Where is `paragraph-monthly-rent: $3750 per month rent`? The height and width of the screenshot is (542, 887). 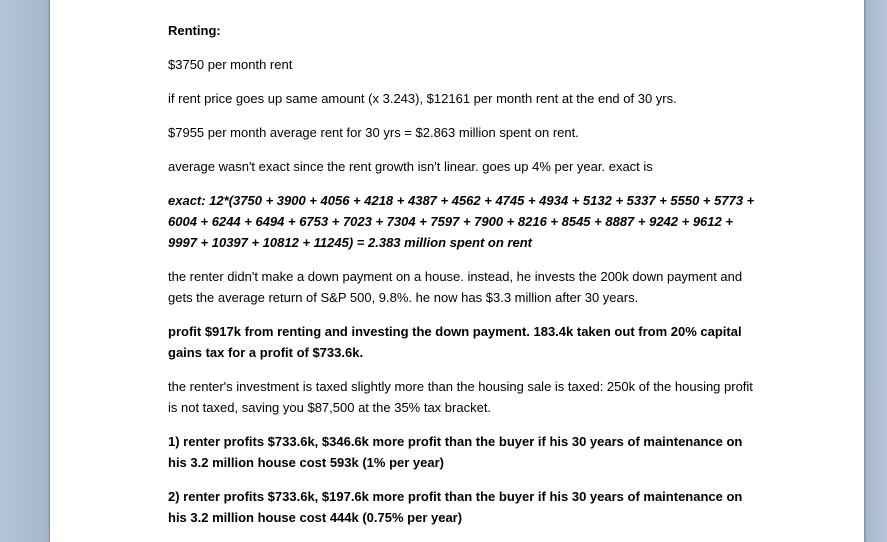 paragraph-monthly-rent: $3750 per month rent is located at coordinates (230, 64).